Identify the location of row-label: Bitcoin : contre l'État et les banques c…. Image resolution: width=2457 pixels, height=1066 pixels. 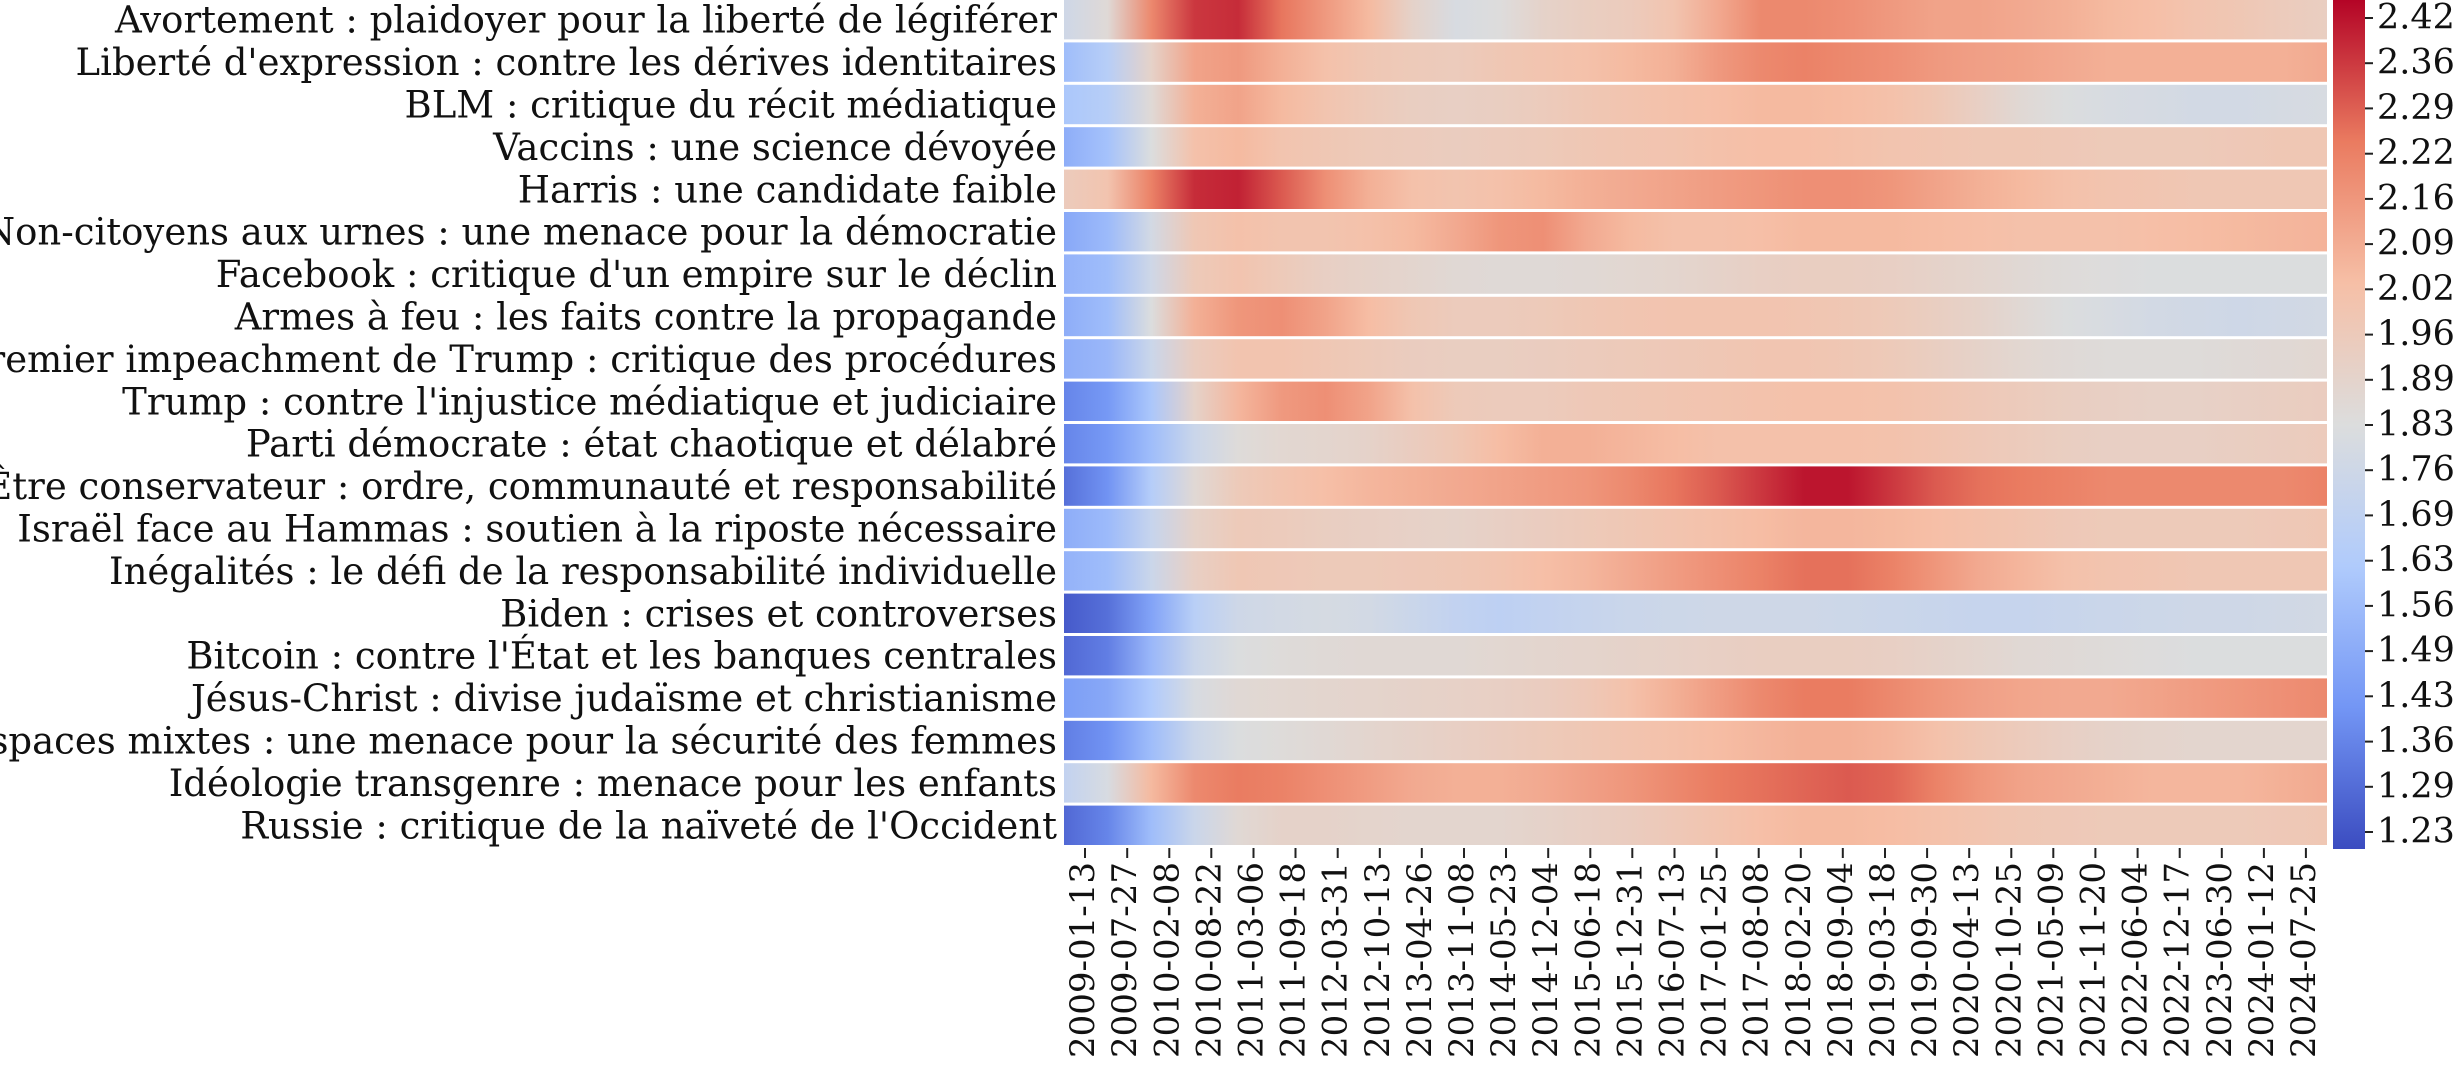
(621, 656).